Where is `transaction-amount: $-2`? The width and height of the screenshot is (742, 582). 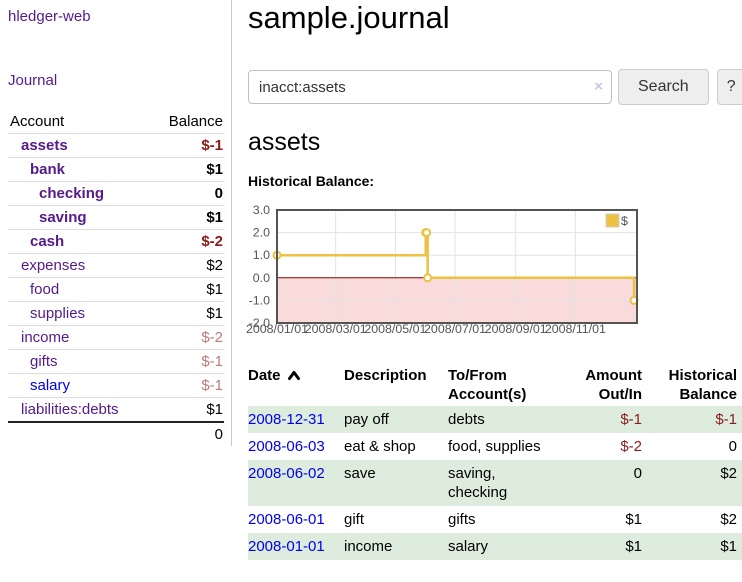
transaction-amount: $-2 is located at coordinates (631, 446).